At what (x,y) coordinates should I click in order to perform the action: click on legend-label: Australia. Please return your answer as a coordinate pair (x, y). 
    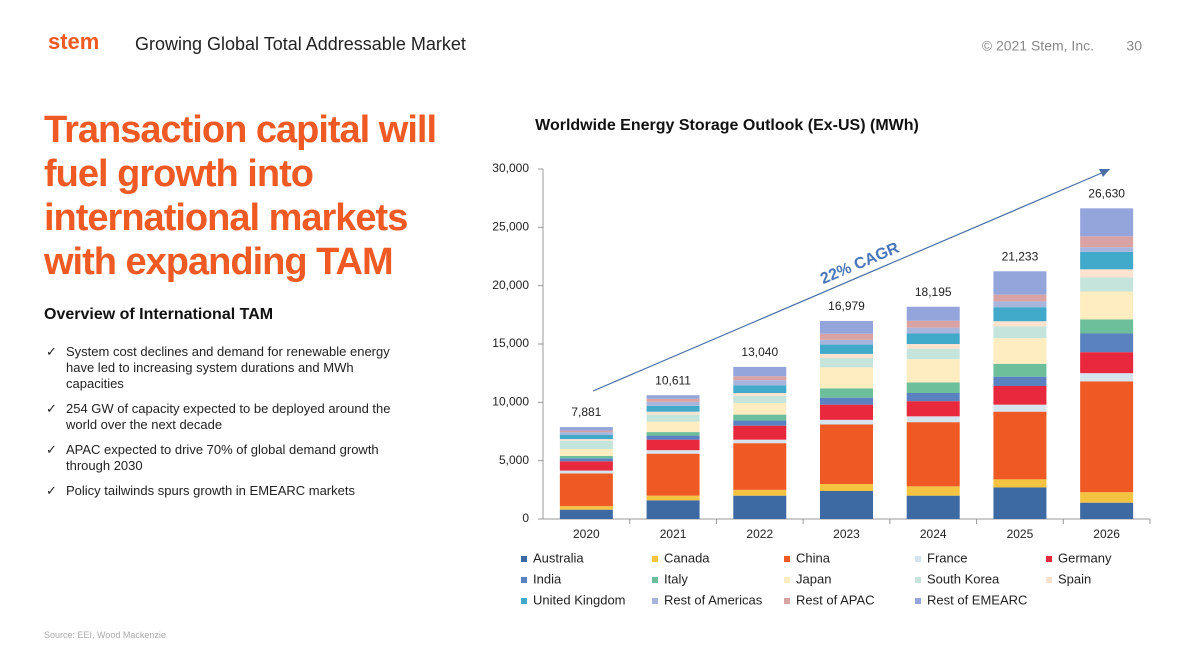
    Looking at the image, I should click on (558, 557).